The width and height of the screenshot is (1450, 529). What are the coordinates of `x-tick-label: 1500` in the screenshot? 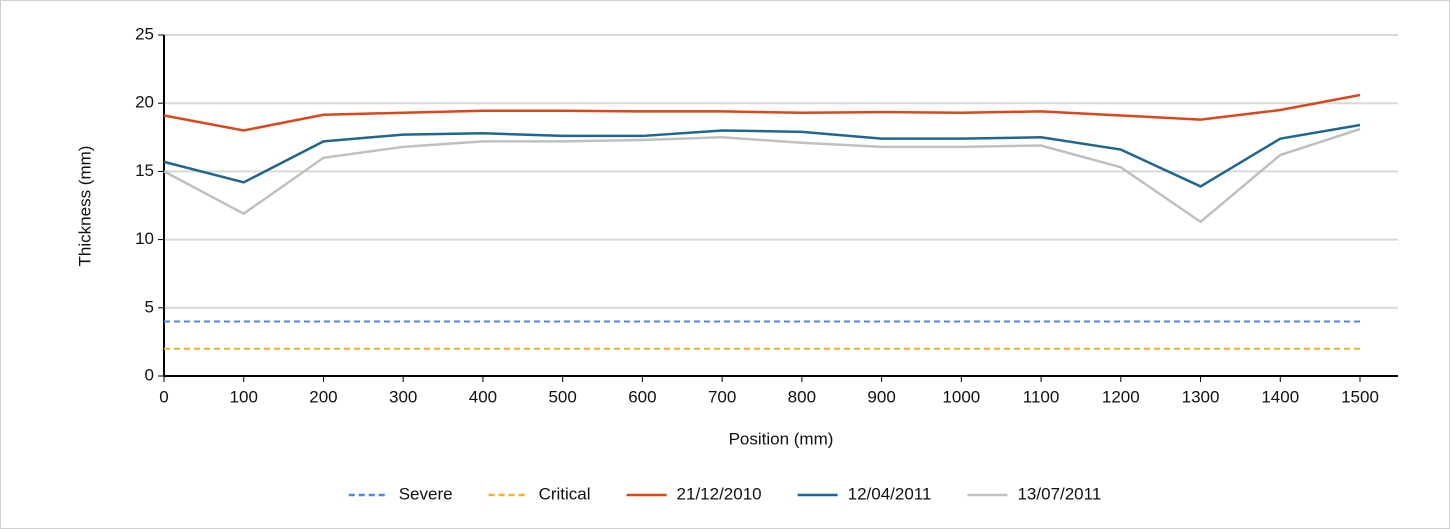 It's located at (1360, 396).